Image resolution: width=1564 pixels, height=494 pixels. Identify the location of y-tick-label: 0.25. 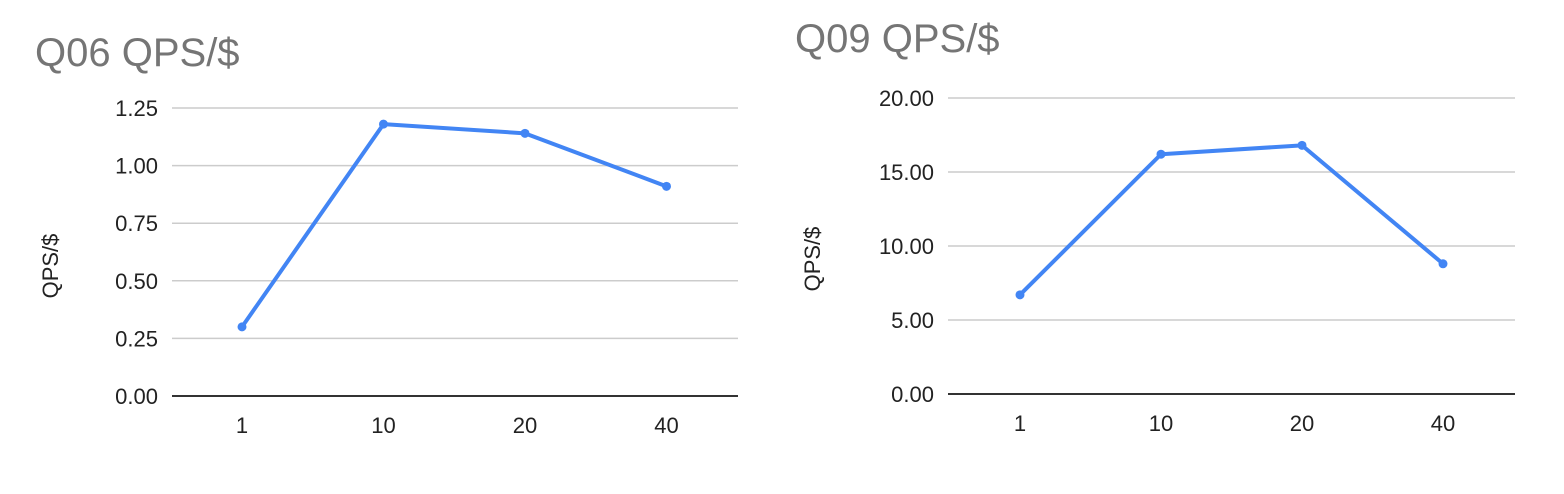
(136, 338).